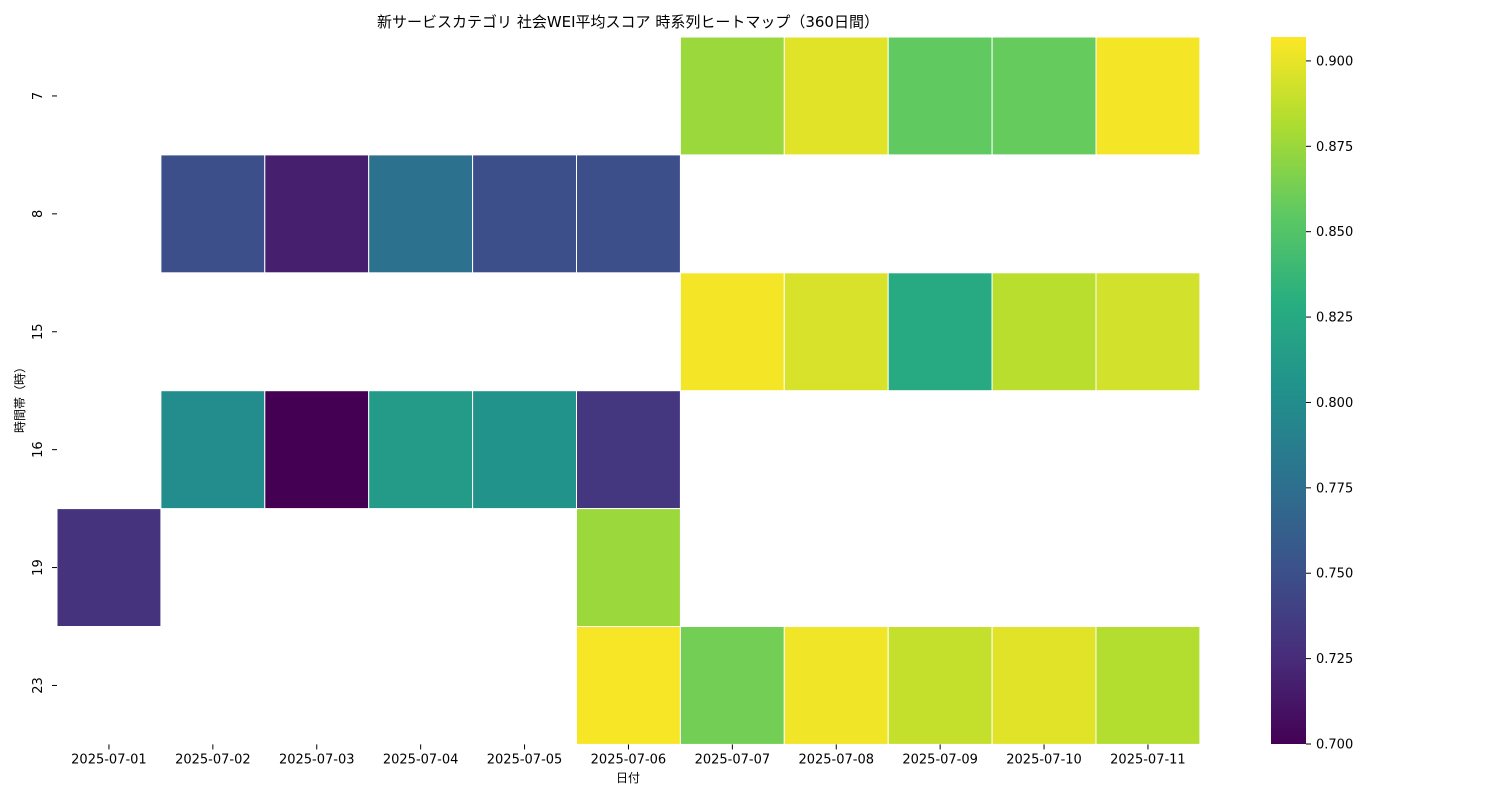 The height and width of the screenshot is (800, 1500). Describe the element at coordinates (44, 393) in the screenshot. I see `y-axis: 7 8 15 16 19 23` at that location.